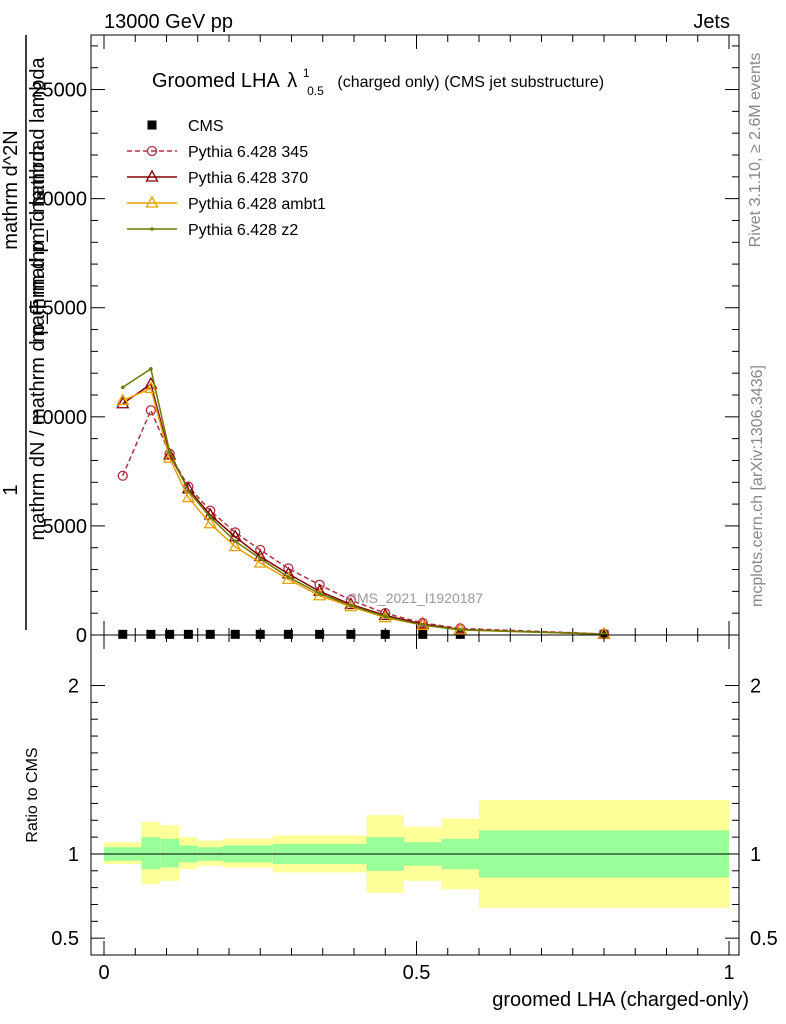  Describe the element at coordinates (620, 1000) in the screenshot. I see `x-axis-label: groomed LHA (charged-only)` at that location.